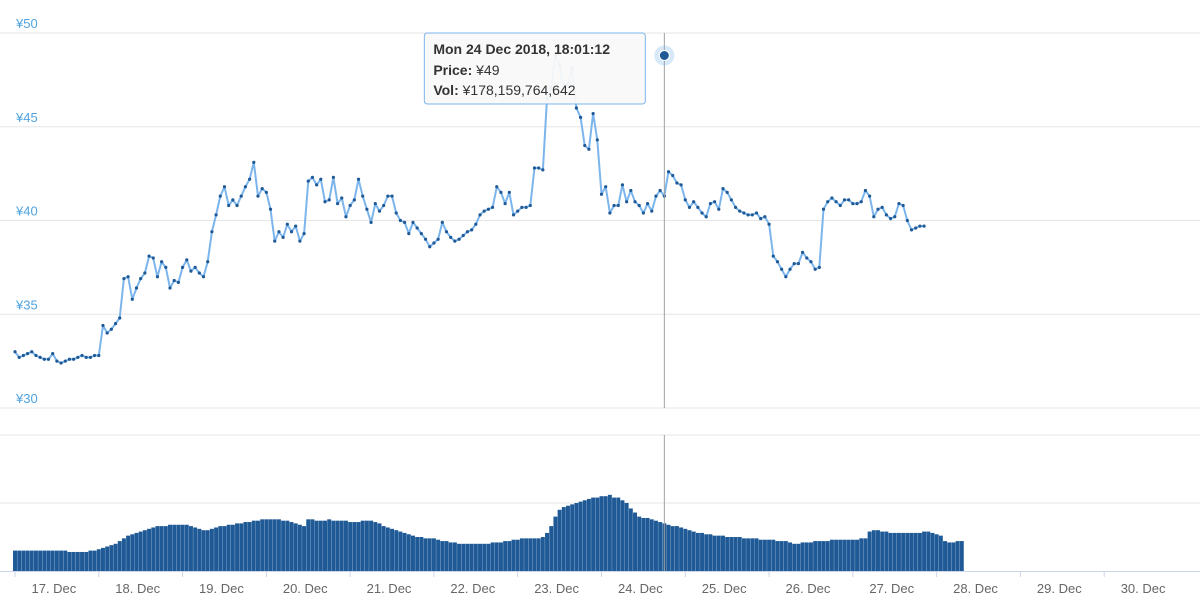  I want to click on hover-point, so click(664, 55).